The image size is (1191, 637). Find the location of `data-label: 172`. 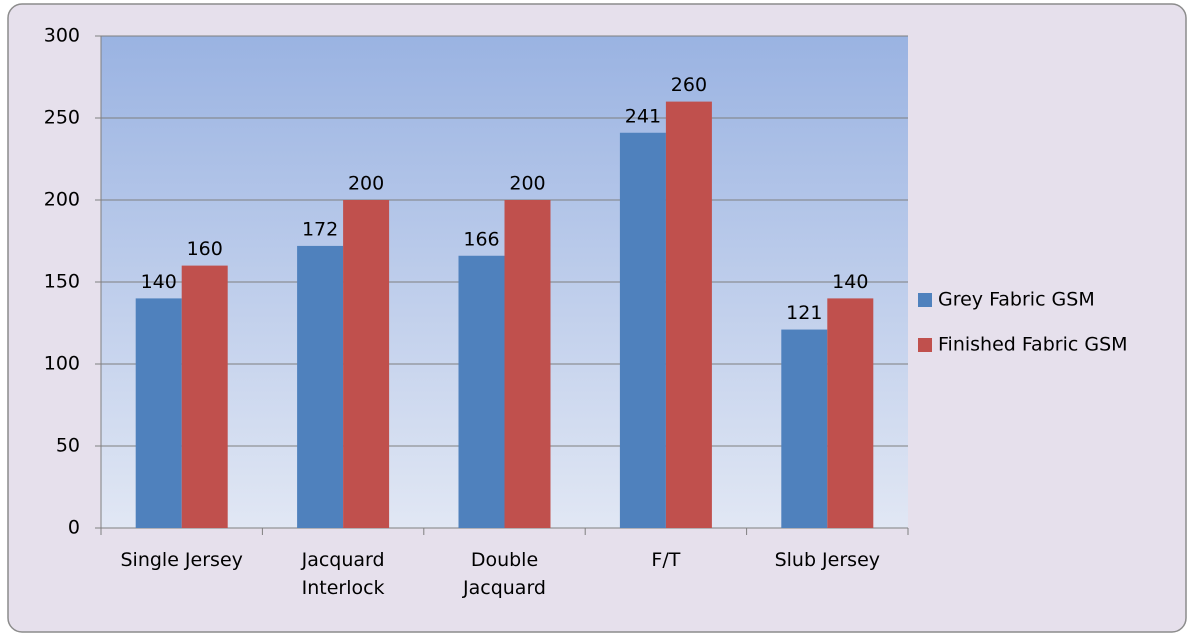

data-label: 172 is located at coordinates (320, 229).